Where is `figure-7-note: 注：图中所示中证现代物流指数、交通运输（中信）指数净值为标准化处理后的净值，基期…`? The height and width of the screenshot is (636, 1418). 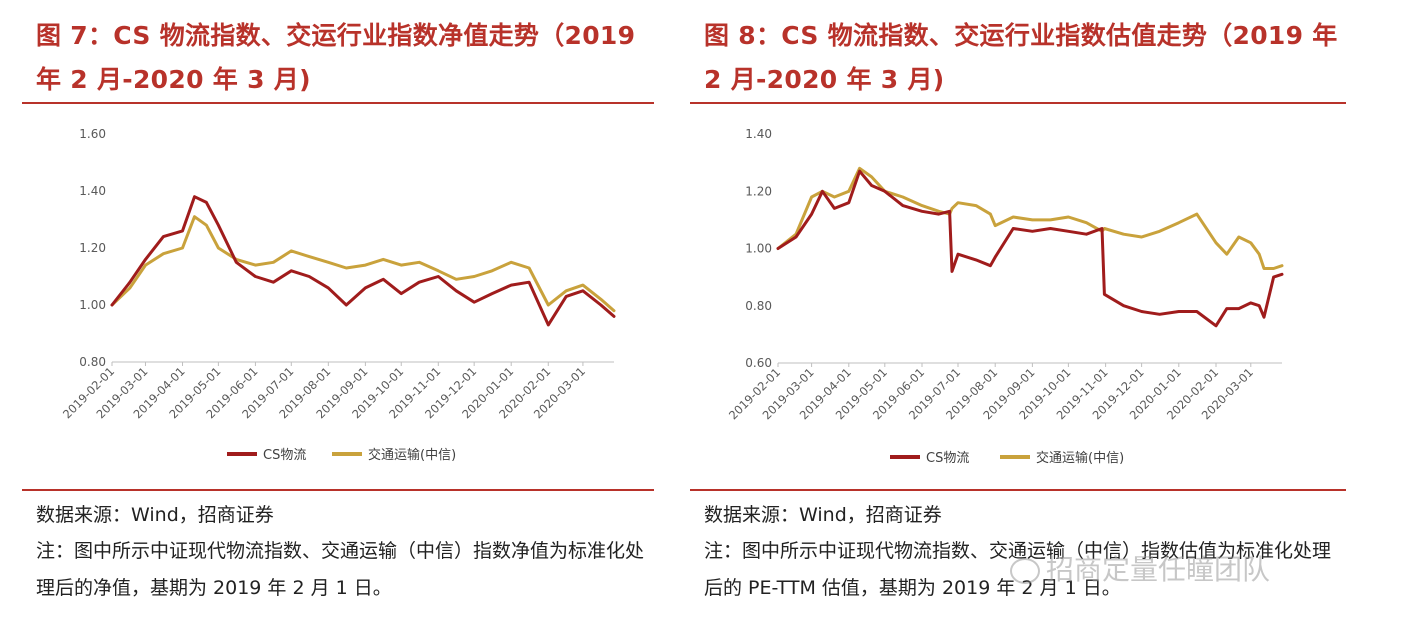 figure-7-note: 注：图中所示中证现代物流指数、交通运输（中信）指数净值为标准化处理后的净值，基期… is located at coordinates (340, 569).